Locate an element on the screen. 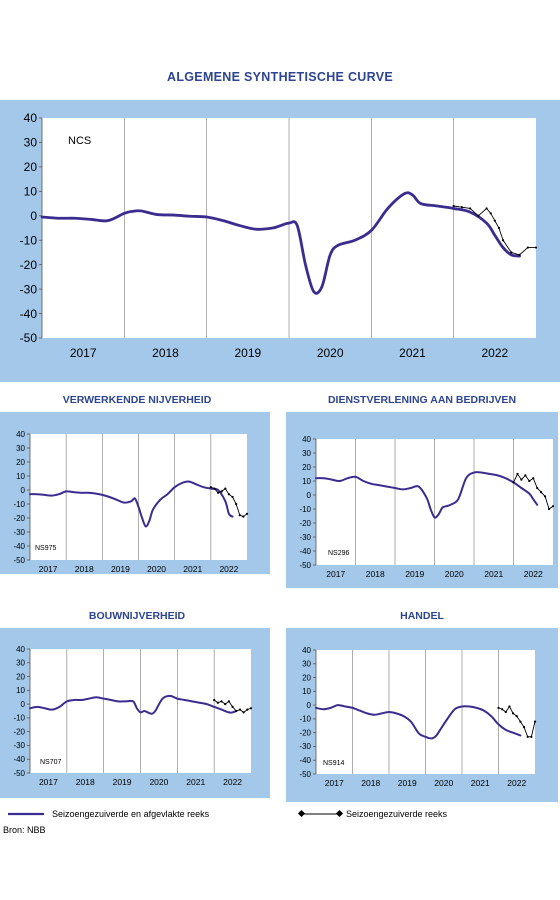  ns914-y-tick-label: -40 is located at coordinates (305, 760).